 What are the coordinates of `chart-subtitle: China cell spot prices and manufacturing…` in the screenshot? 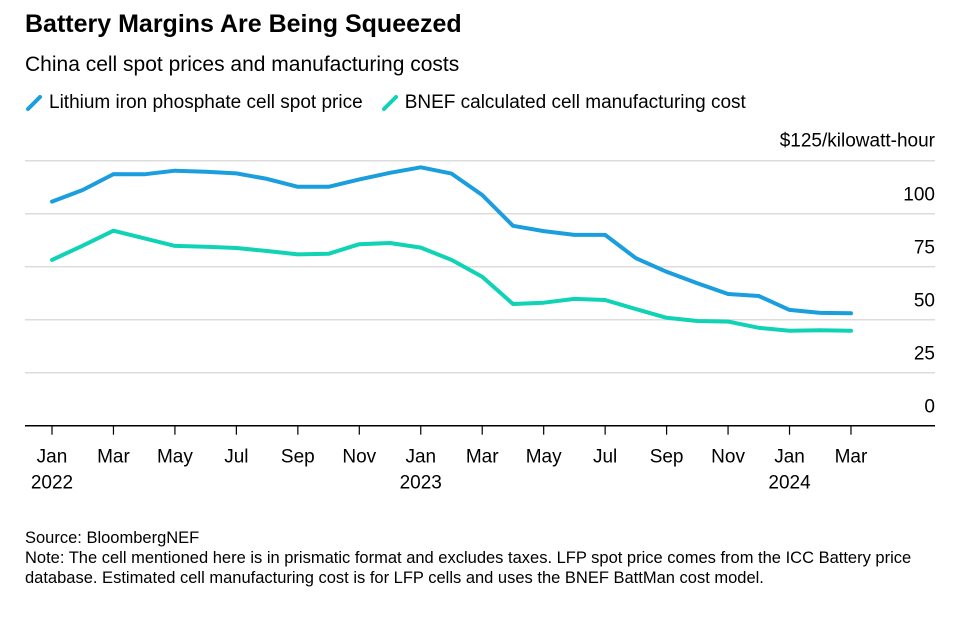 It's located at (242, 64).